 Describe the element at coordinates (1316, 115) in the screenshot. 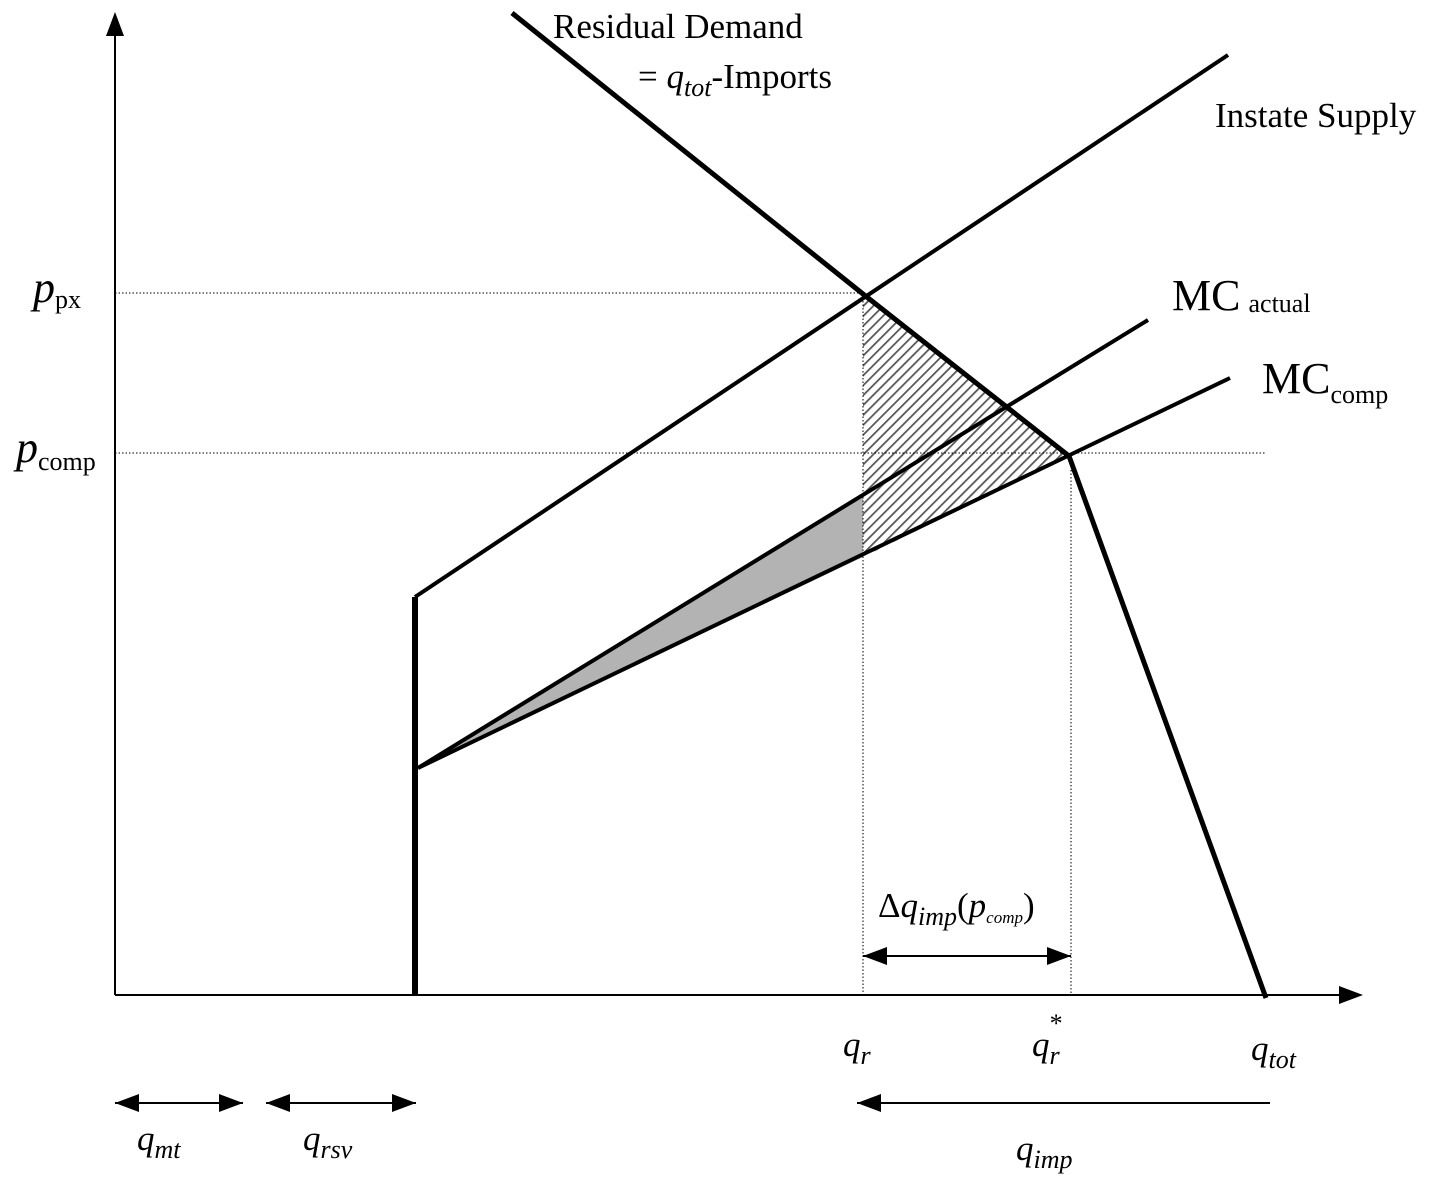

I see `instate-supply-label: Instate Supply` at that location.